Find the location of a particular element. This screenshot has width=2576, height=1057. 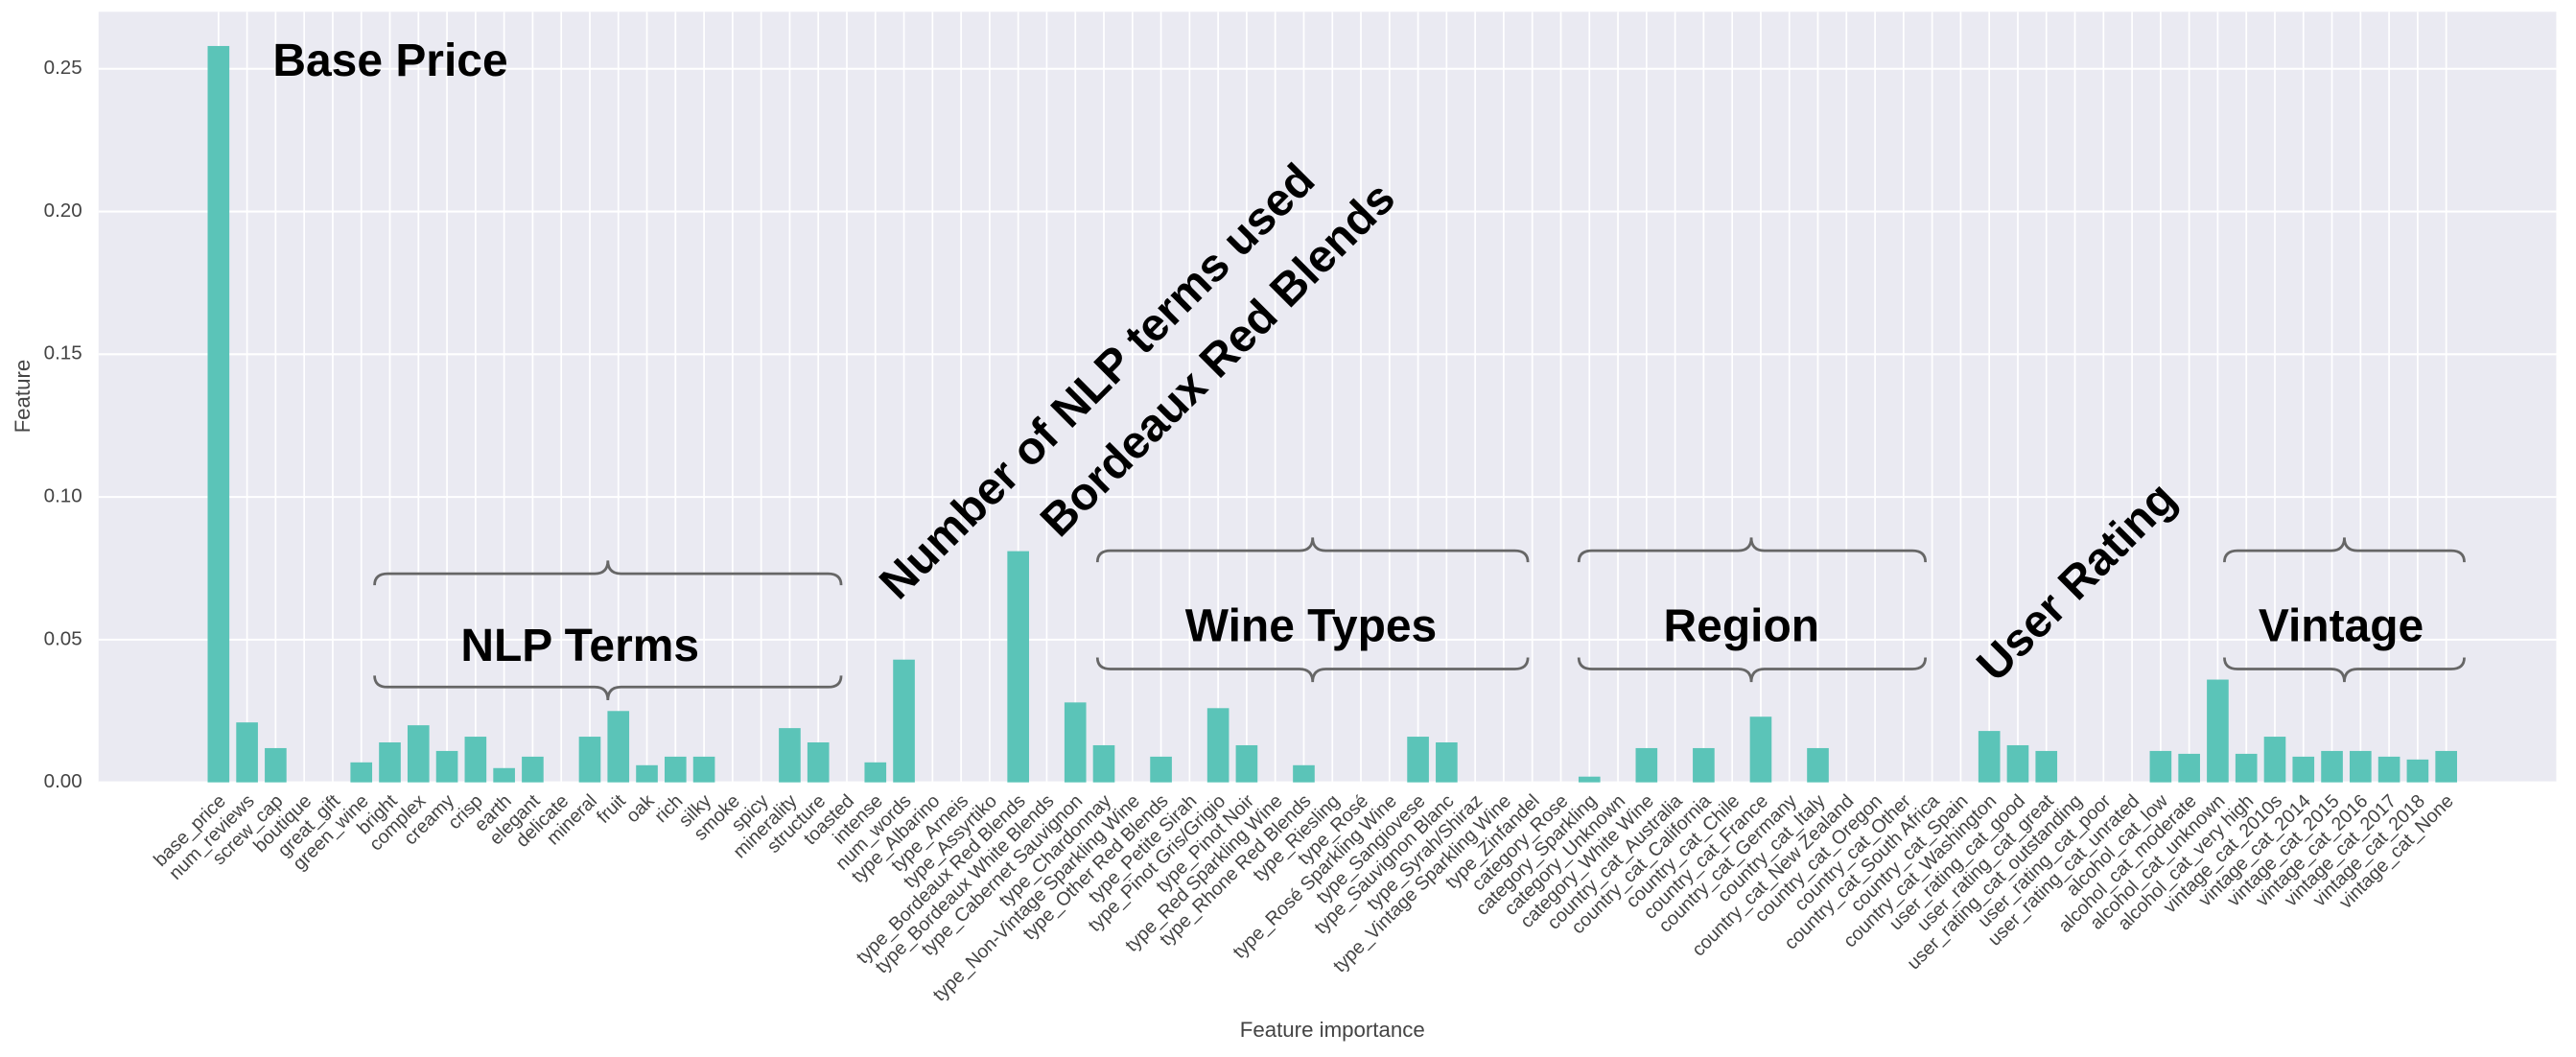

y-tick-label: 0.20 is located at coordinates (63, 211).